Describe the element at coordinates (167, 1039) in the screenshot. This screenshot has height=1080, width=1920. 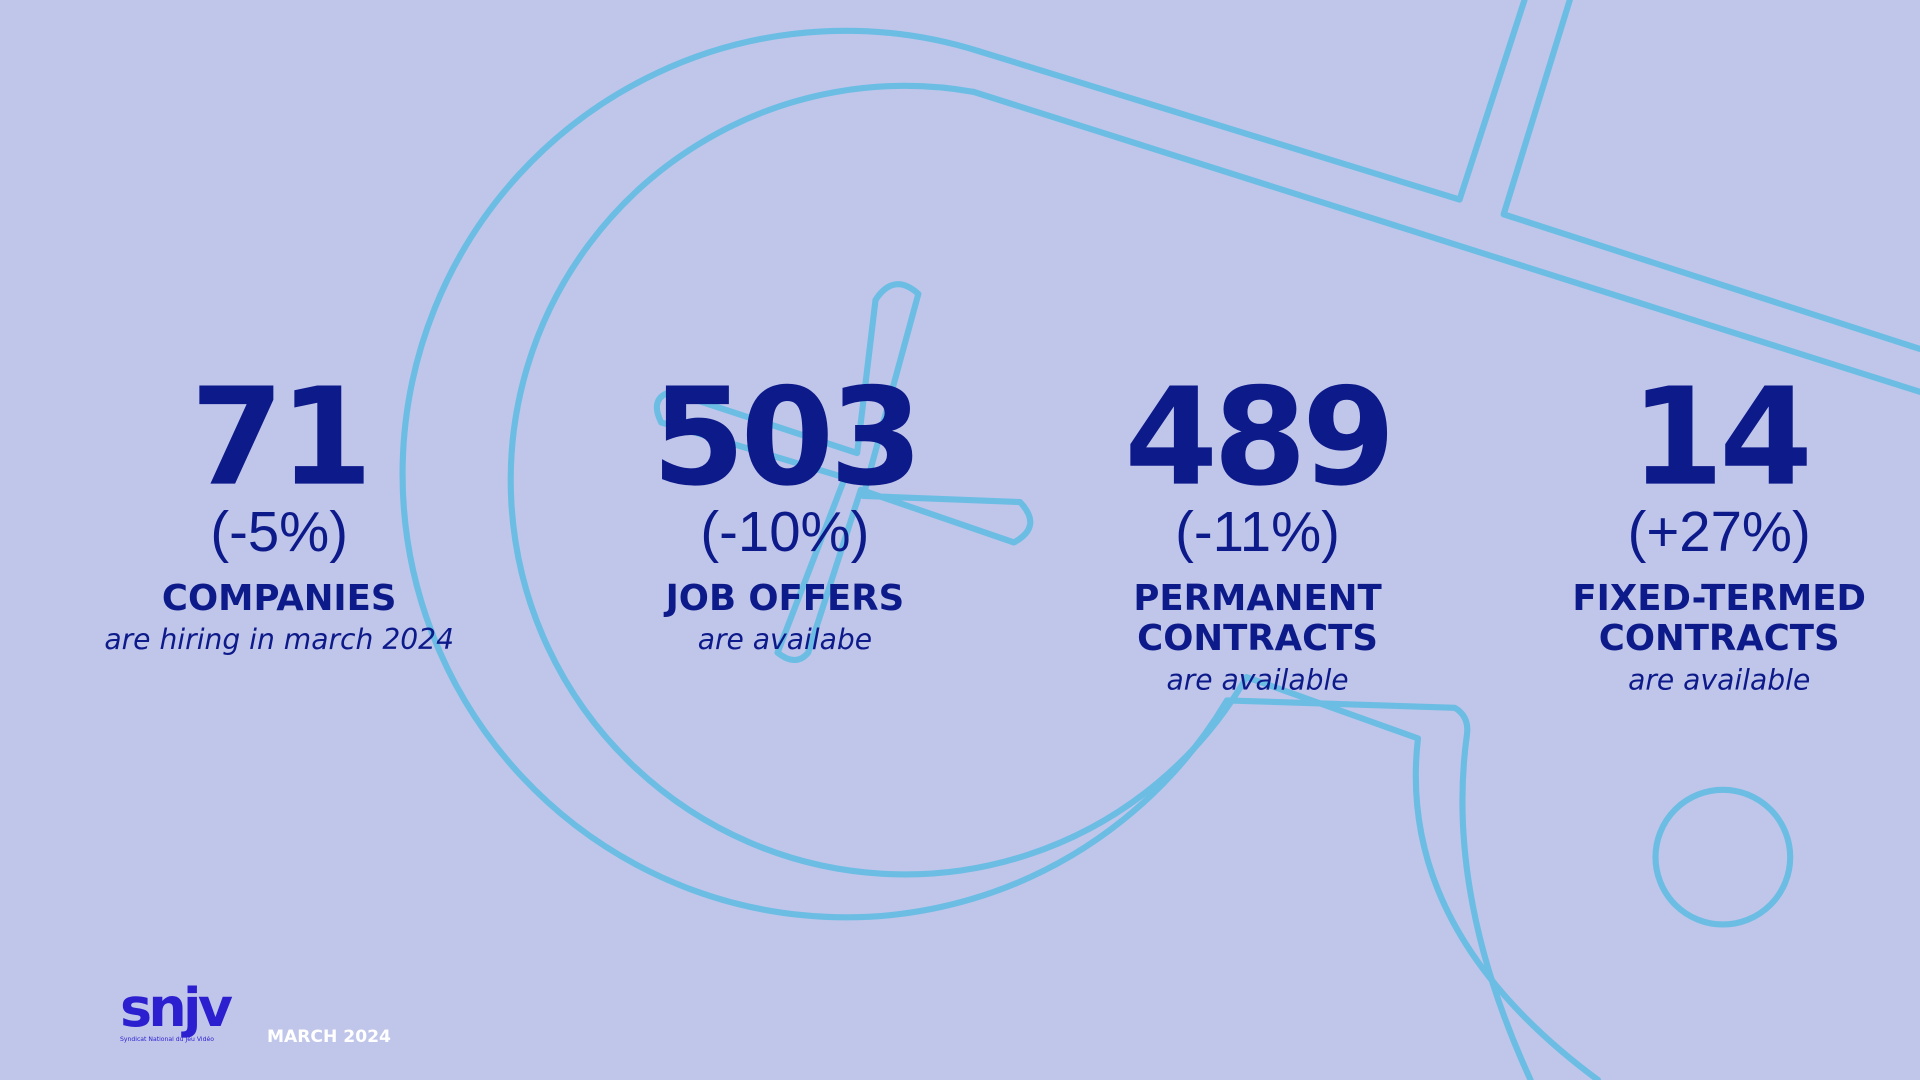
I see `logo-subtitle: Syndicat National du Jeu Vidéo` at that location.